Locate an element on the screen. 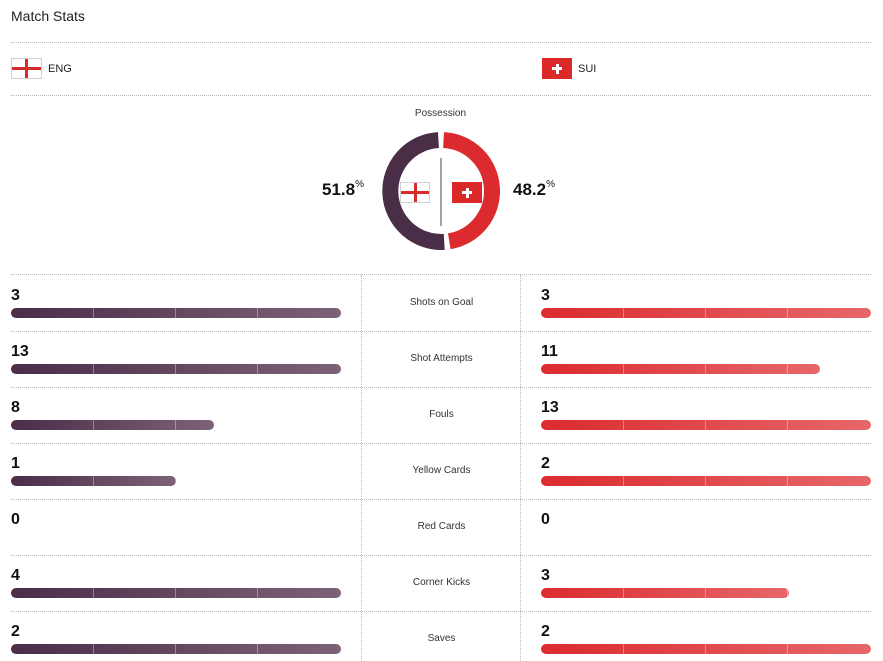  stat-row: 2 Saves 2 is located at coordinates (441, 636).